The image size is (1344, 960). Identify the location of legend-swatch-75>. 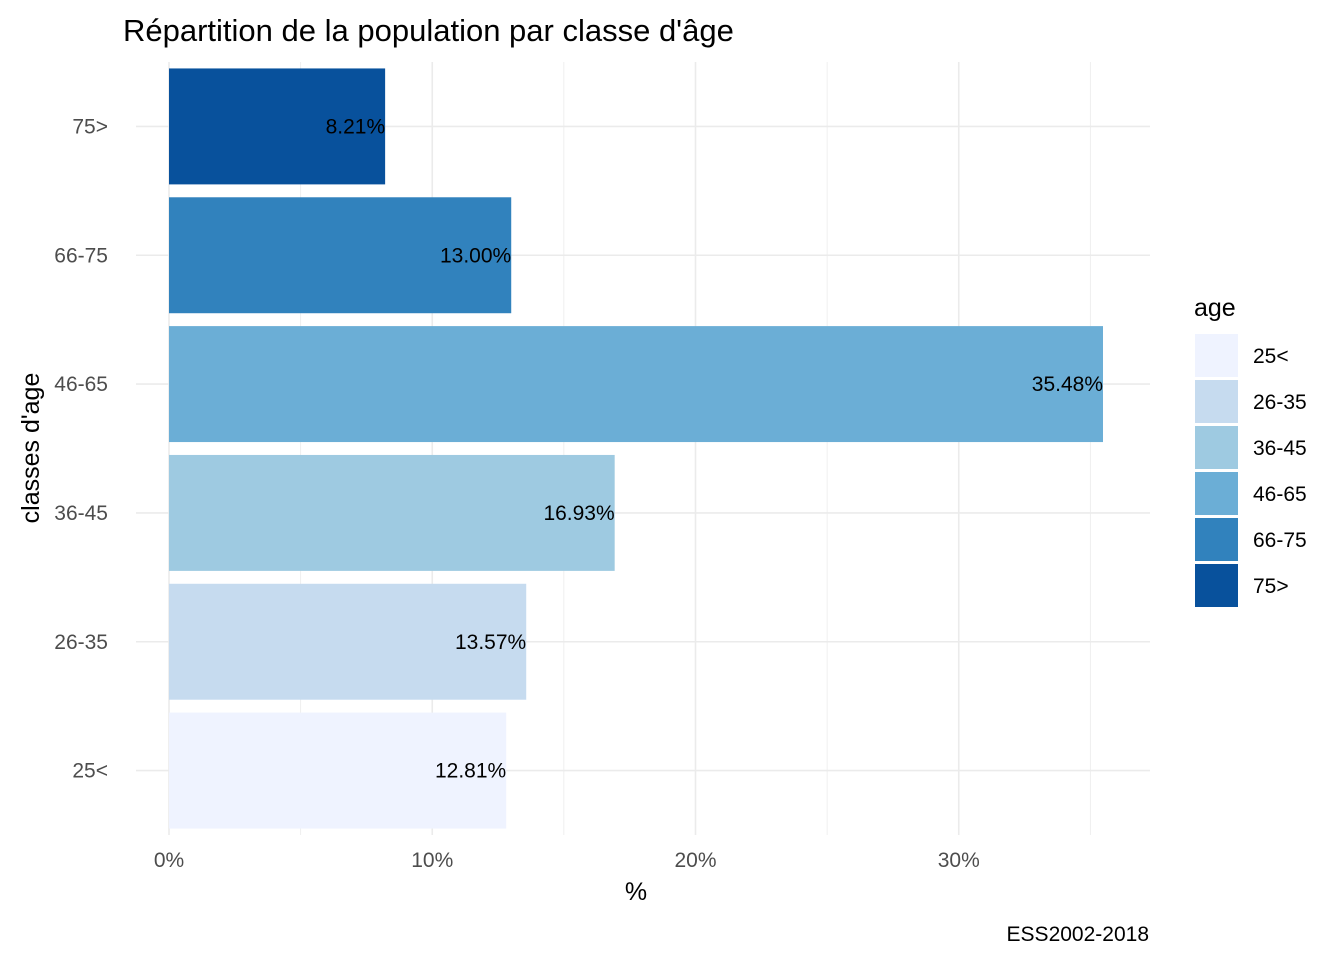
(1216, 585).